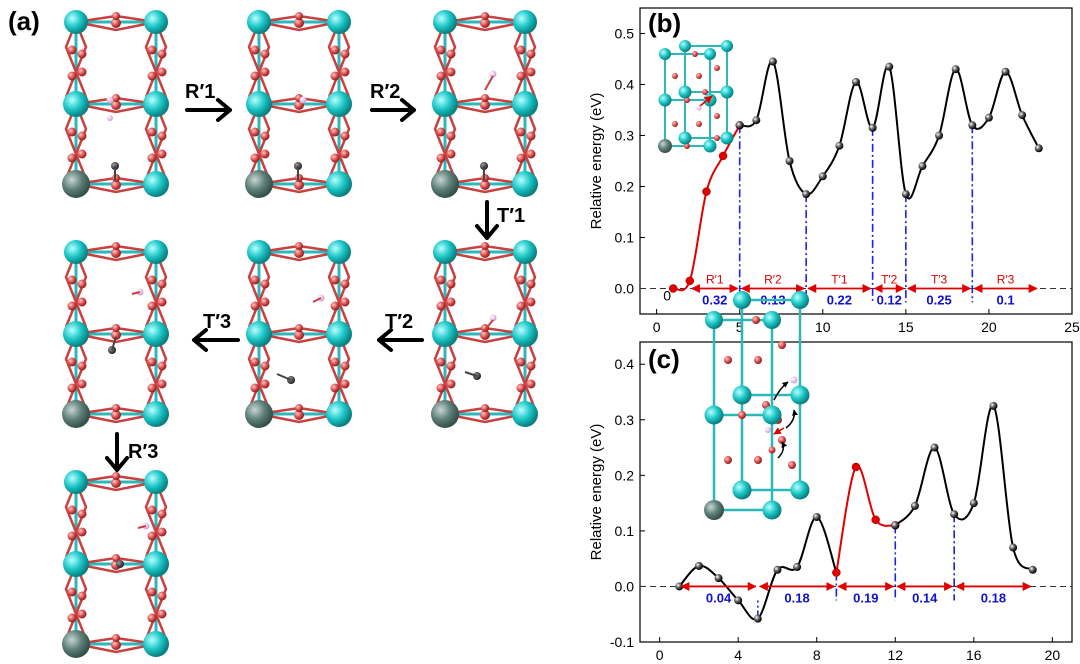 The height and width of the screenshot is (664, 1080). What do you see at coordinates (399, 322) in the screenshot?
I see `step-label-t2: T′2` at bounding box center [399, 322].